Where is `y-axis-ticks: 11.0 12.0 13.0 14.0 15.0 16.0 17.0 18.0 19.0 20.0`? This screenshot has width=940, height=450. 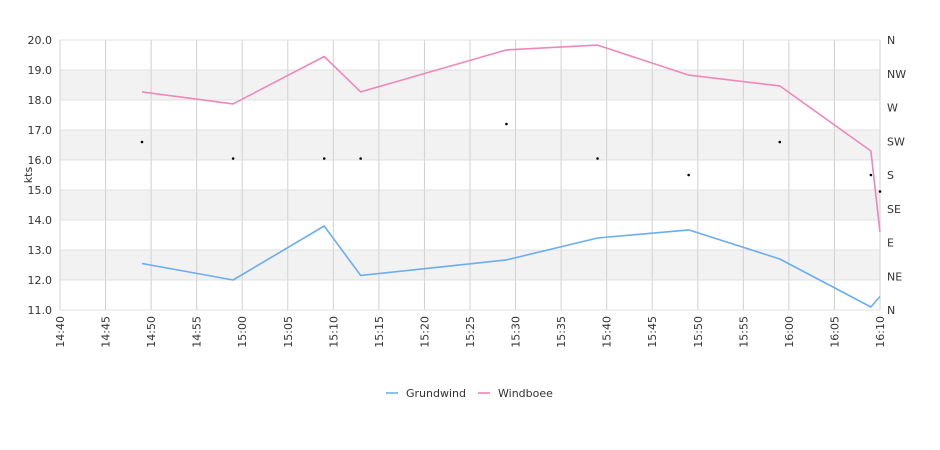
y-axis-ticks: 11.0 12.0 13.0 14.0 15.0 16.0 17.0 18.0 19.0 20.0 is located at coordinates (40, 175).